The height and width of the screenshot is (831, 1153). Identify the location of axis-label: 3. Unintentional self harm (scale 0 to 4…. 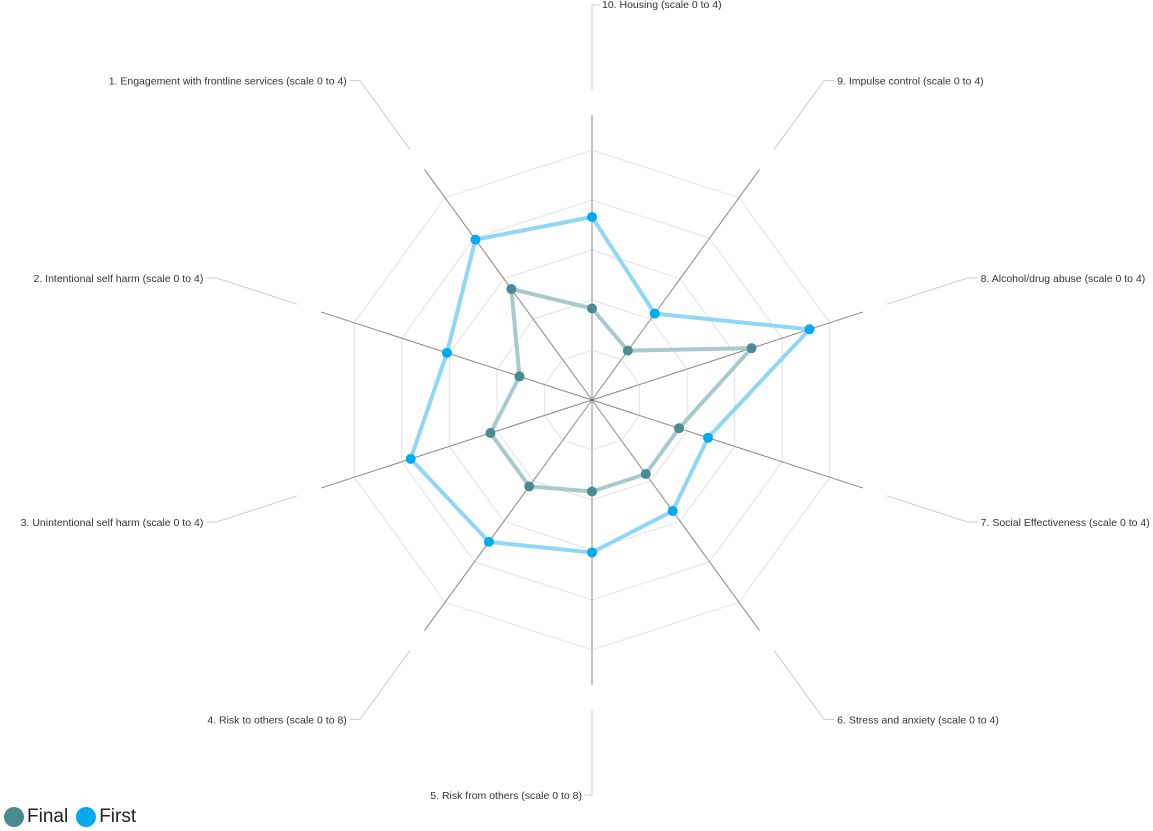
(112, 523).